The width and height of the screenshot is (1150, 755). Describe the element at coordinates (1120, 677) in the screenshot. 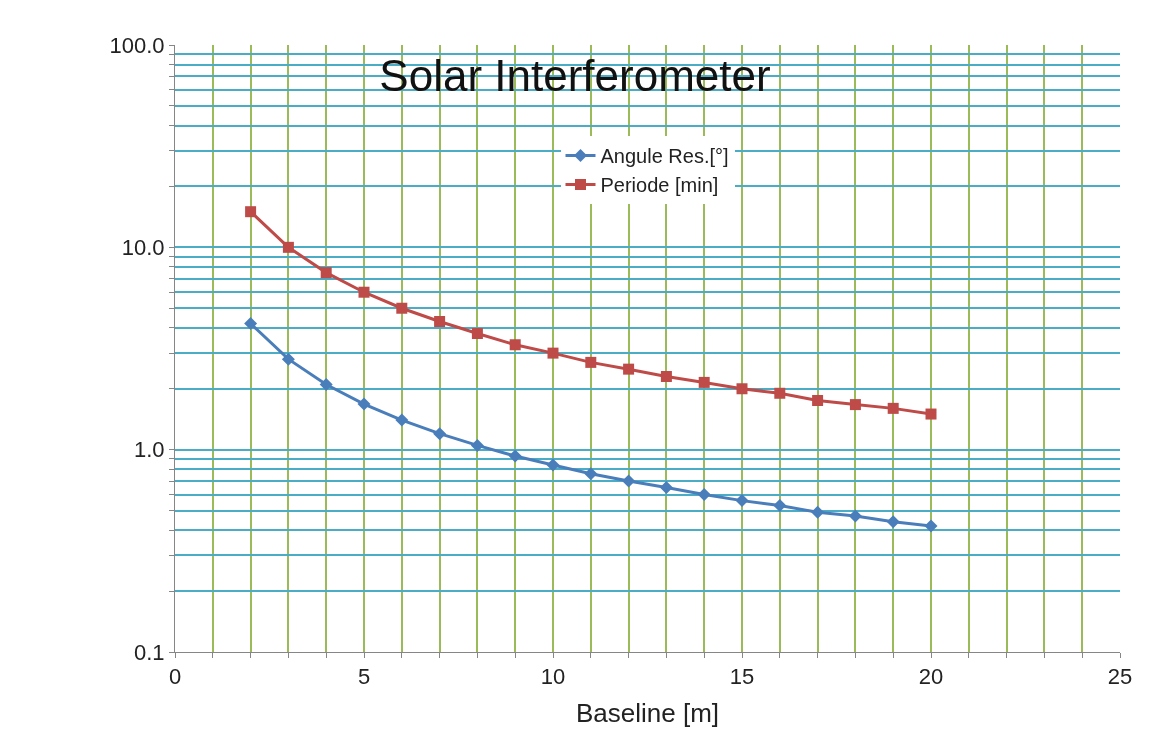

I see `x-tick-label: 25` at that location.